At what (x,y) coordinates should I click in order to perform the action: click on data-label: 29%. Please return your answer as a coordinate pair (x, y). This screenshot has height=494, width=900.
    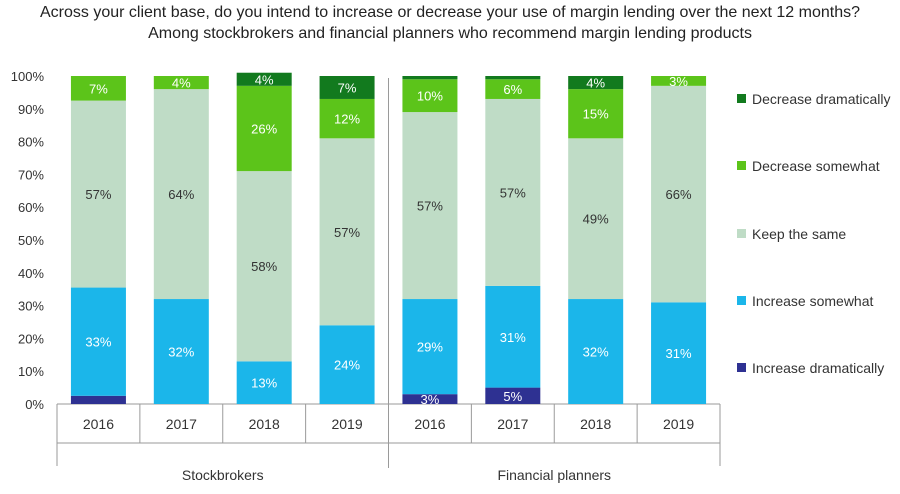
    Looking at the image, I should click on (430, 347).